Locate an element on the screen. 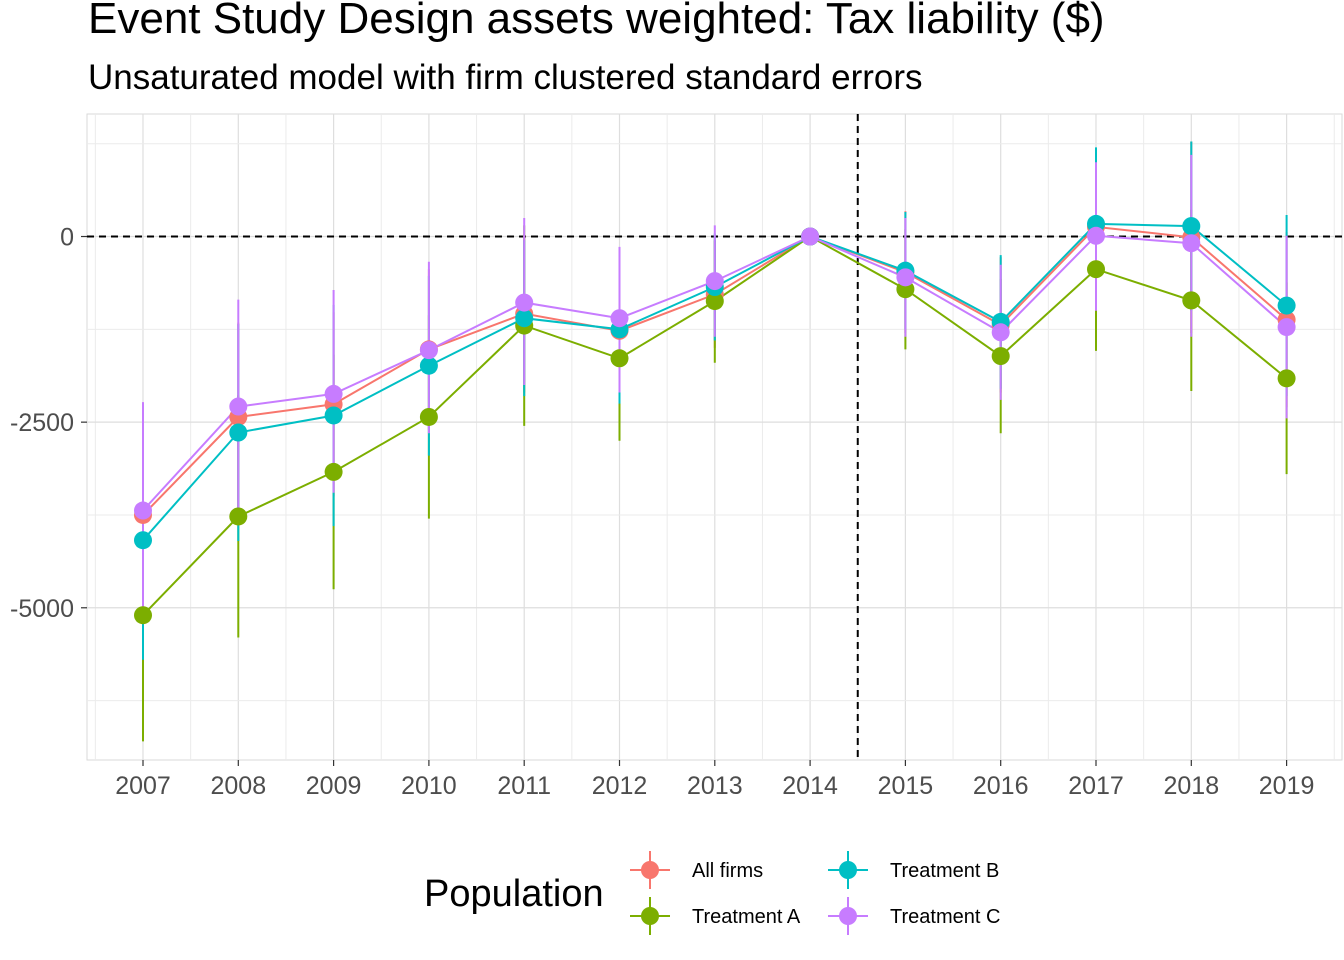 The height and width of the screenshot is (960, 1344). x-tick-label: 2009 is located at coordinates (334, 786).